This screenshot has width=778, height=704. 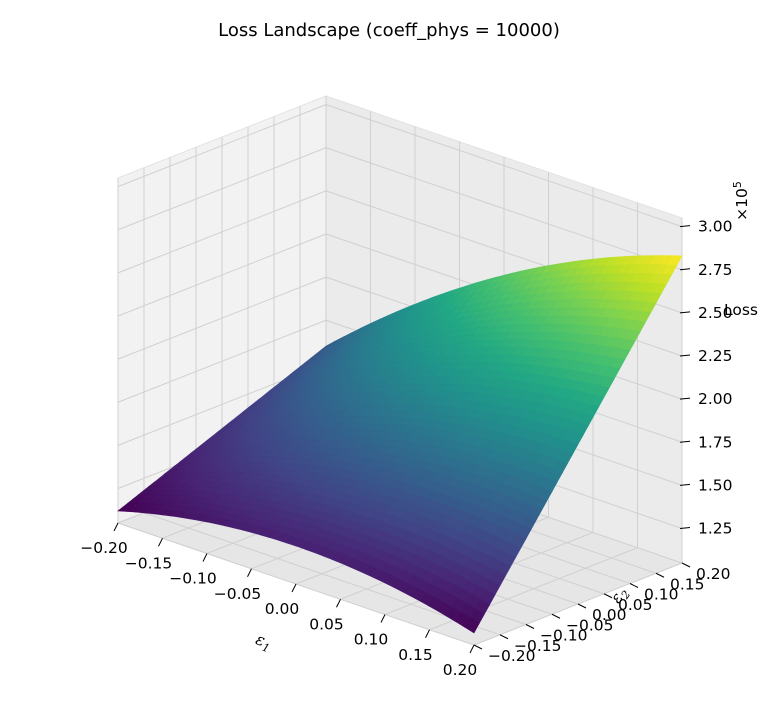 What do you see at coordinates (322, 574) in the screenshot?
I see `grid-floor-y` at bounding box center [322, 574].